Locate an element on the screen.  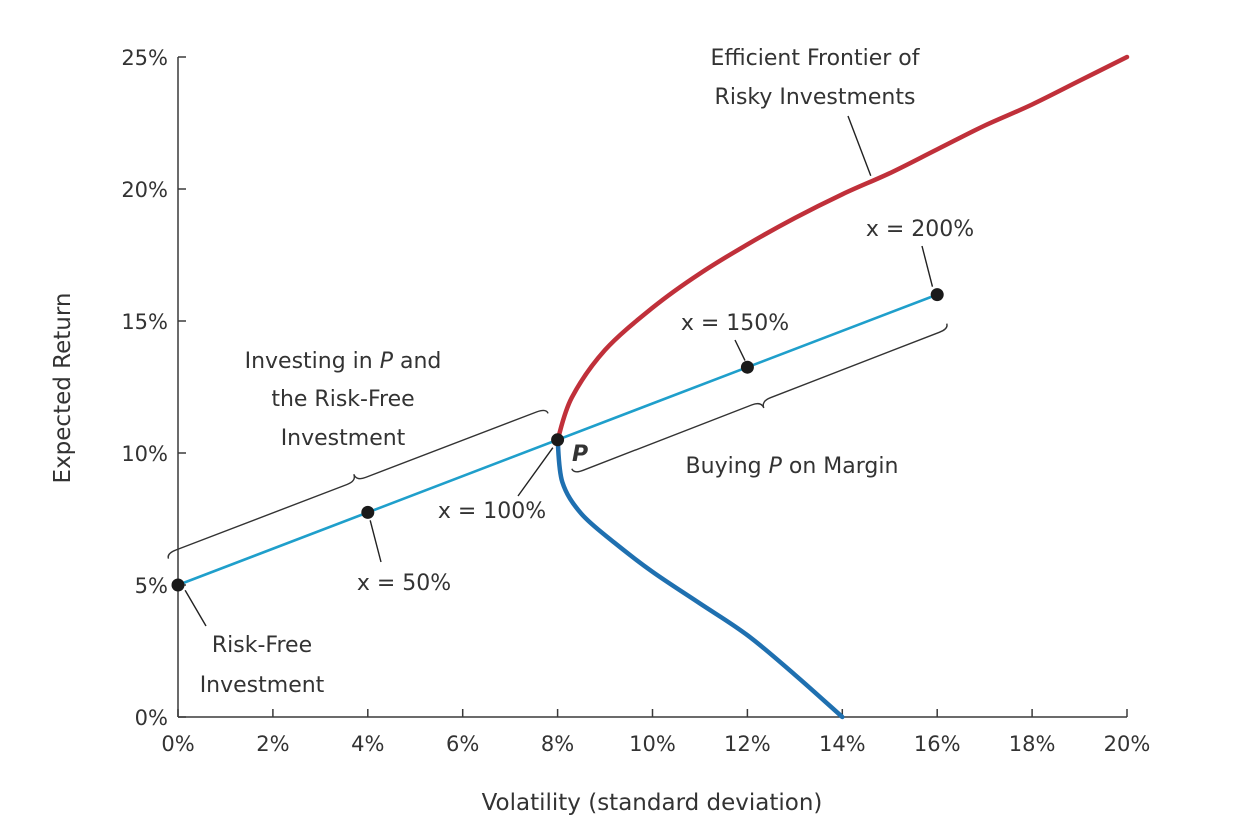
margin-label-a: Buying is located at coordinates (727, 466).